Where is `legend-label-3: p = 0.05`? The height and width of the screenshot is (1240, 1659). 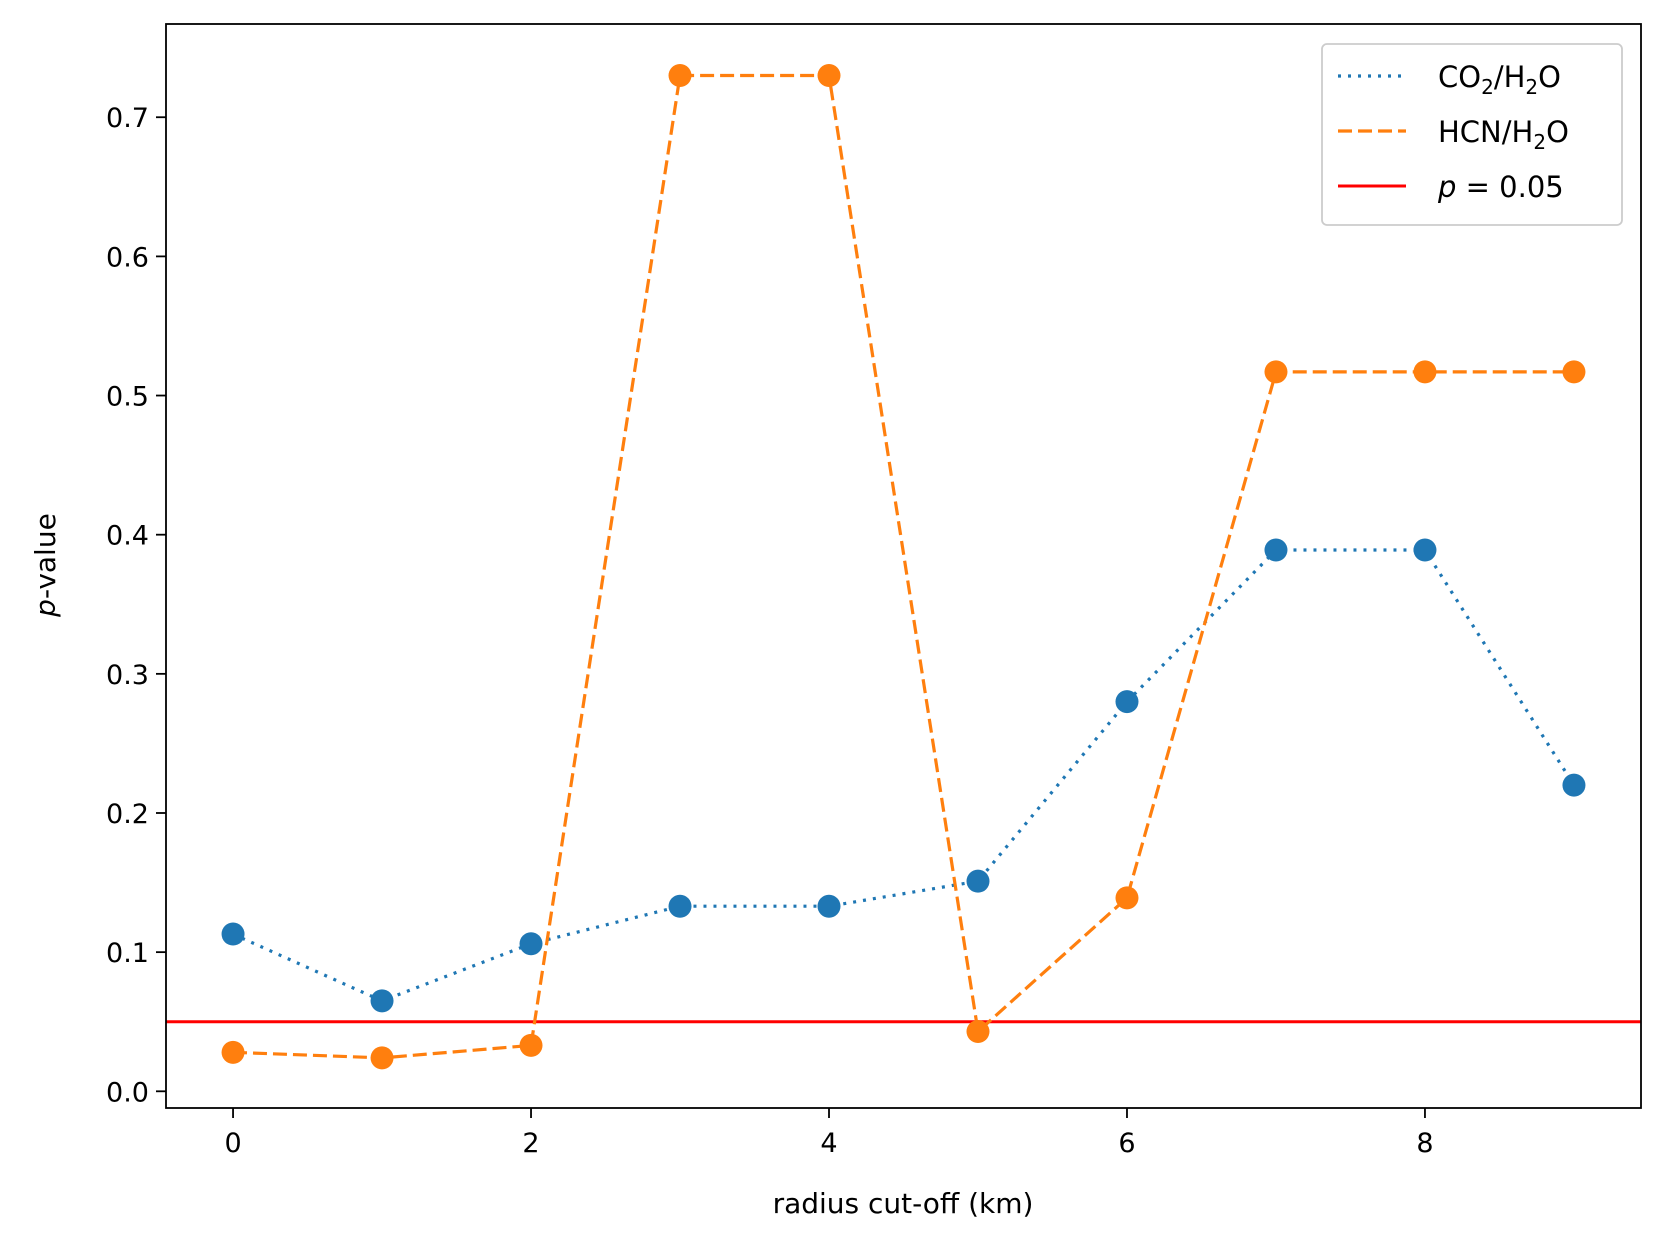
legend-label-3: p = 0.05 is located at coordinates (1500, 187).